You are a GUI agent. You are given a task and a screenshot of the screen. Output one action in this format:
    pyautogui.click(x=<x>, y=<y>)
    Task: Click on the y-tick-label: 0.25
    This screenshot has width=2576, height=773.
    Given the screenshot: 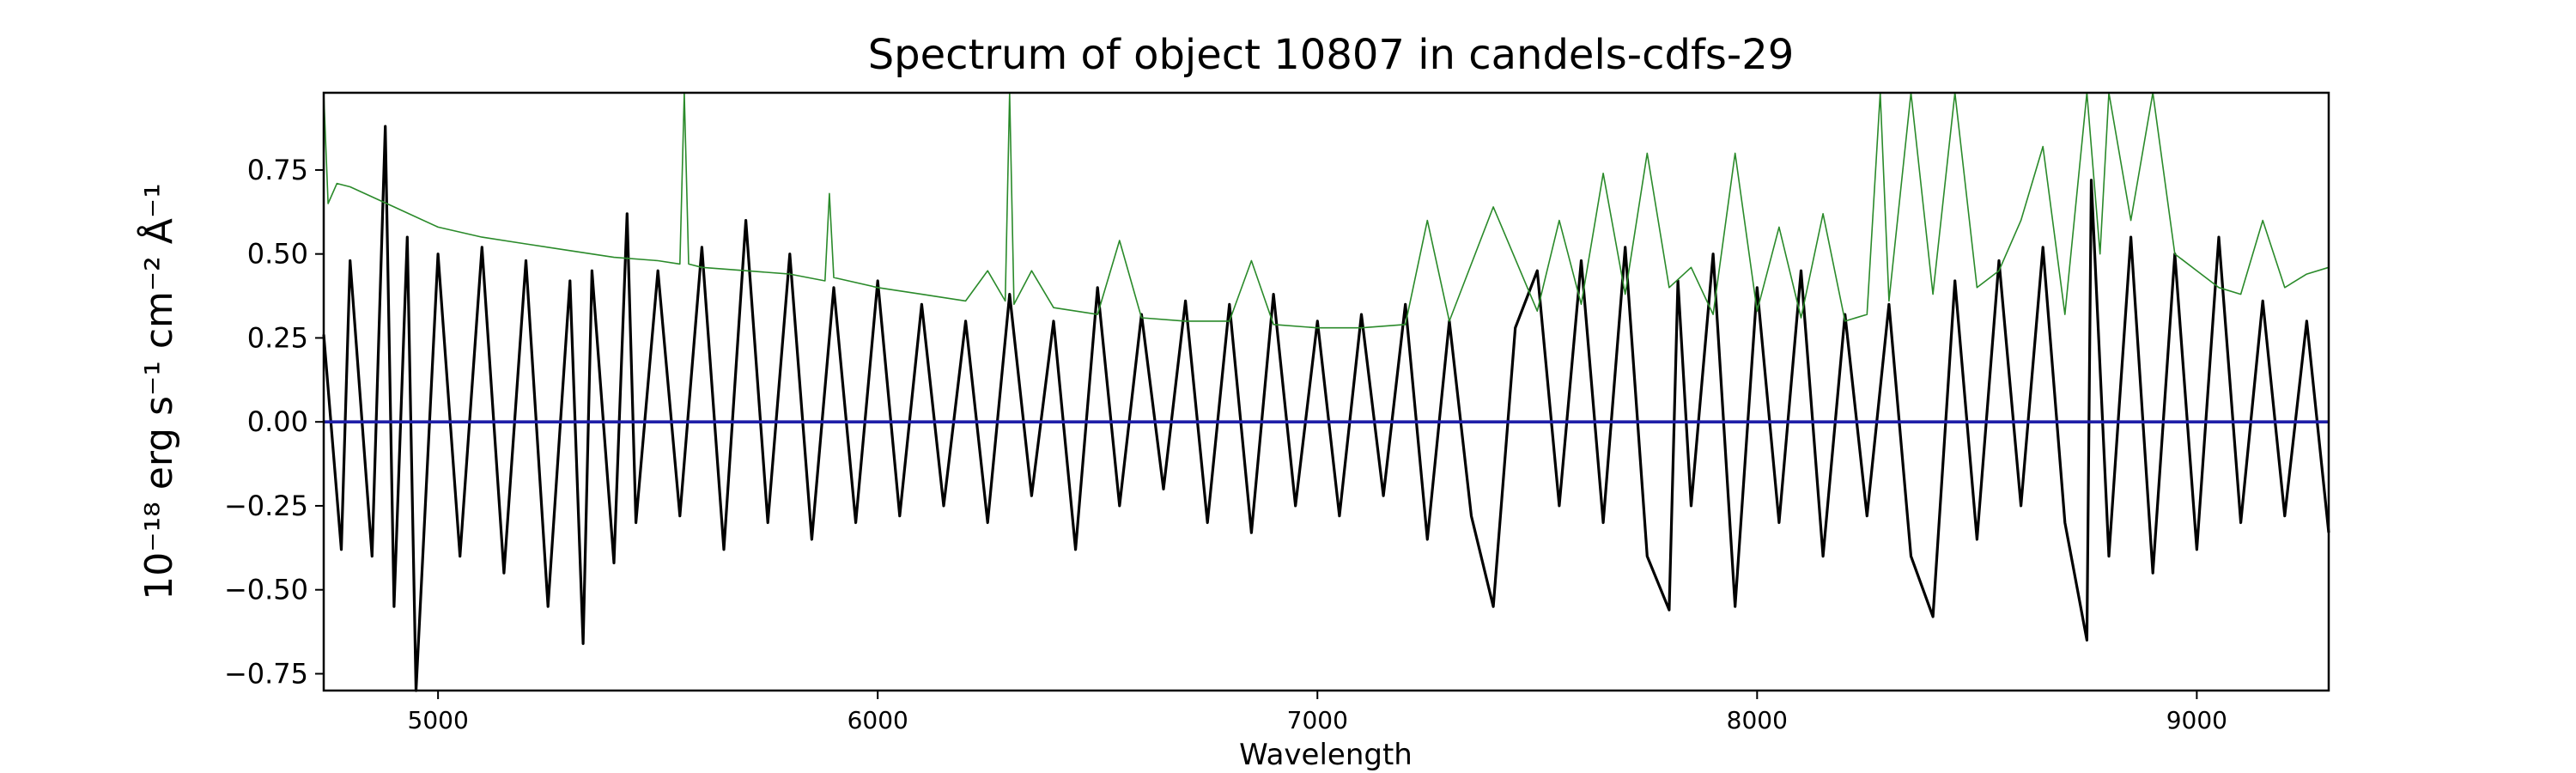 What is the action you would take?
    pyautogui.click(x=278, y=337)
    